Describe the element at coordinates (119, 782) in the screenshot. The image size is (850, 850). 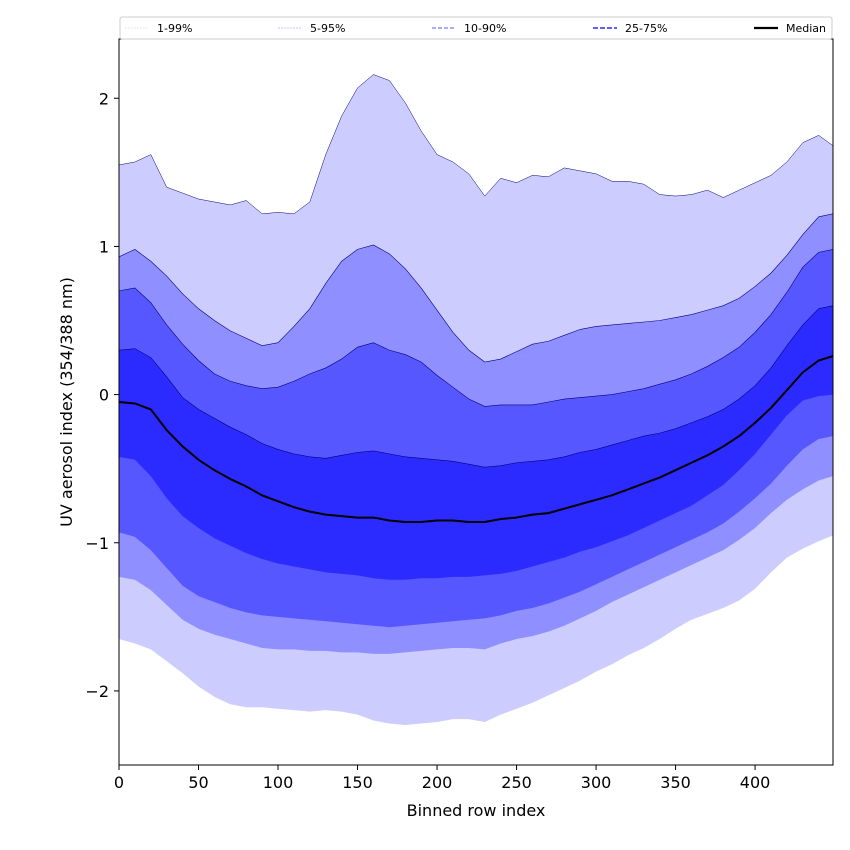
I see `x-tick-label: 0` at that location.